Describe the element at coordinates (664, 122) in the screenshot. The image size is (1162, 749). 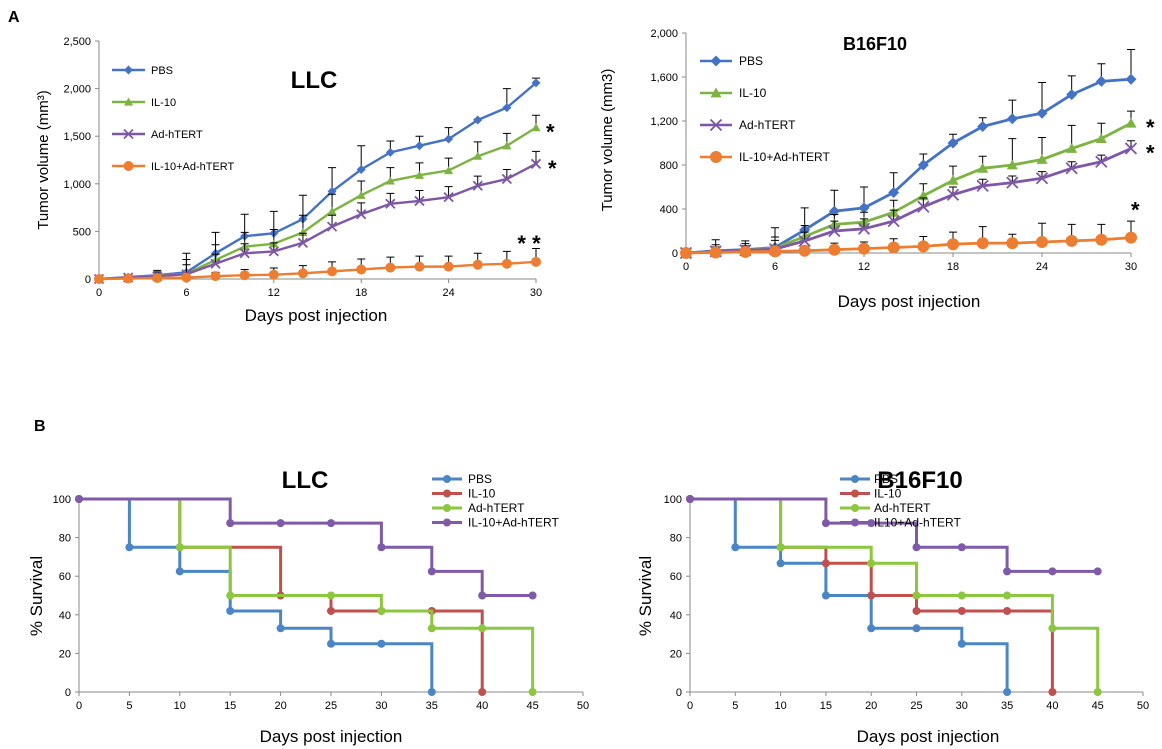
I see `y-tick-label: 1,200` at that location.